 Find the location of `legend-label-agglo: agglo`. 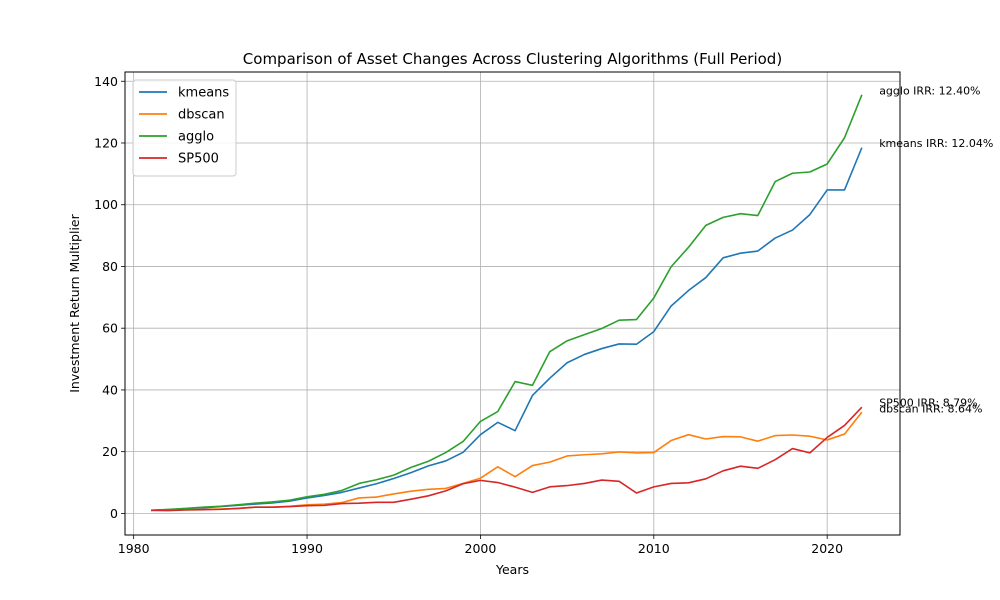

legend-label-agglo: agglo is located at coordinates (196, 137).